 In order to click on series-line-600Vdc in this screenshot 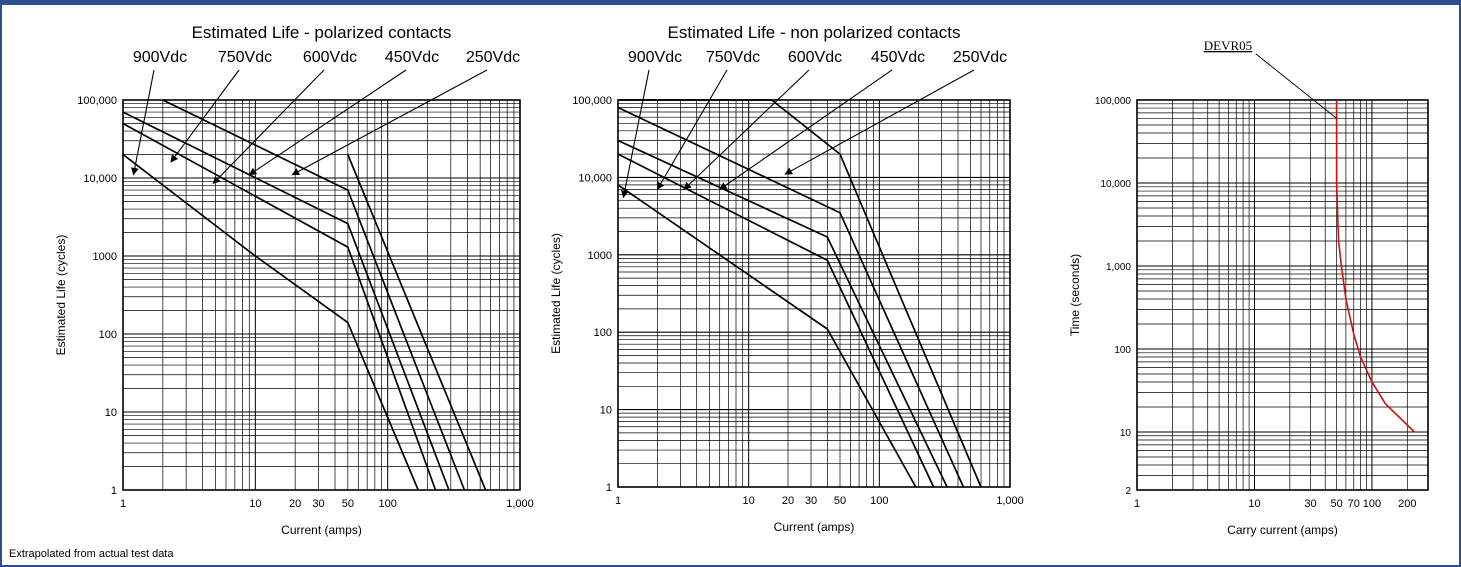, I will do `click(782, 313)`.